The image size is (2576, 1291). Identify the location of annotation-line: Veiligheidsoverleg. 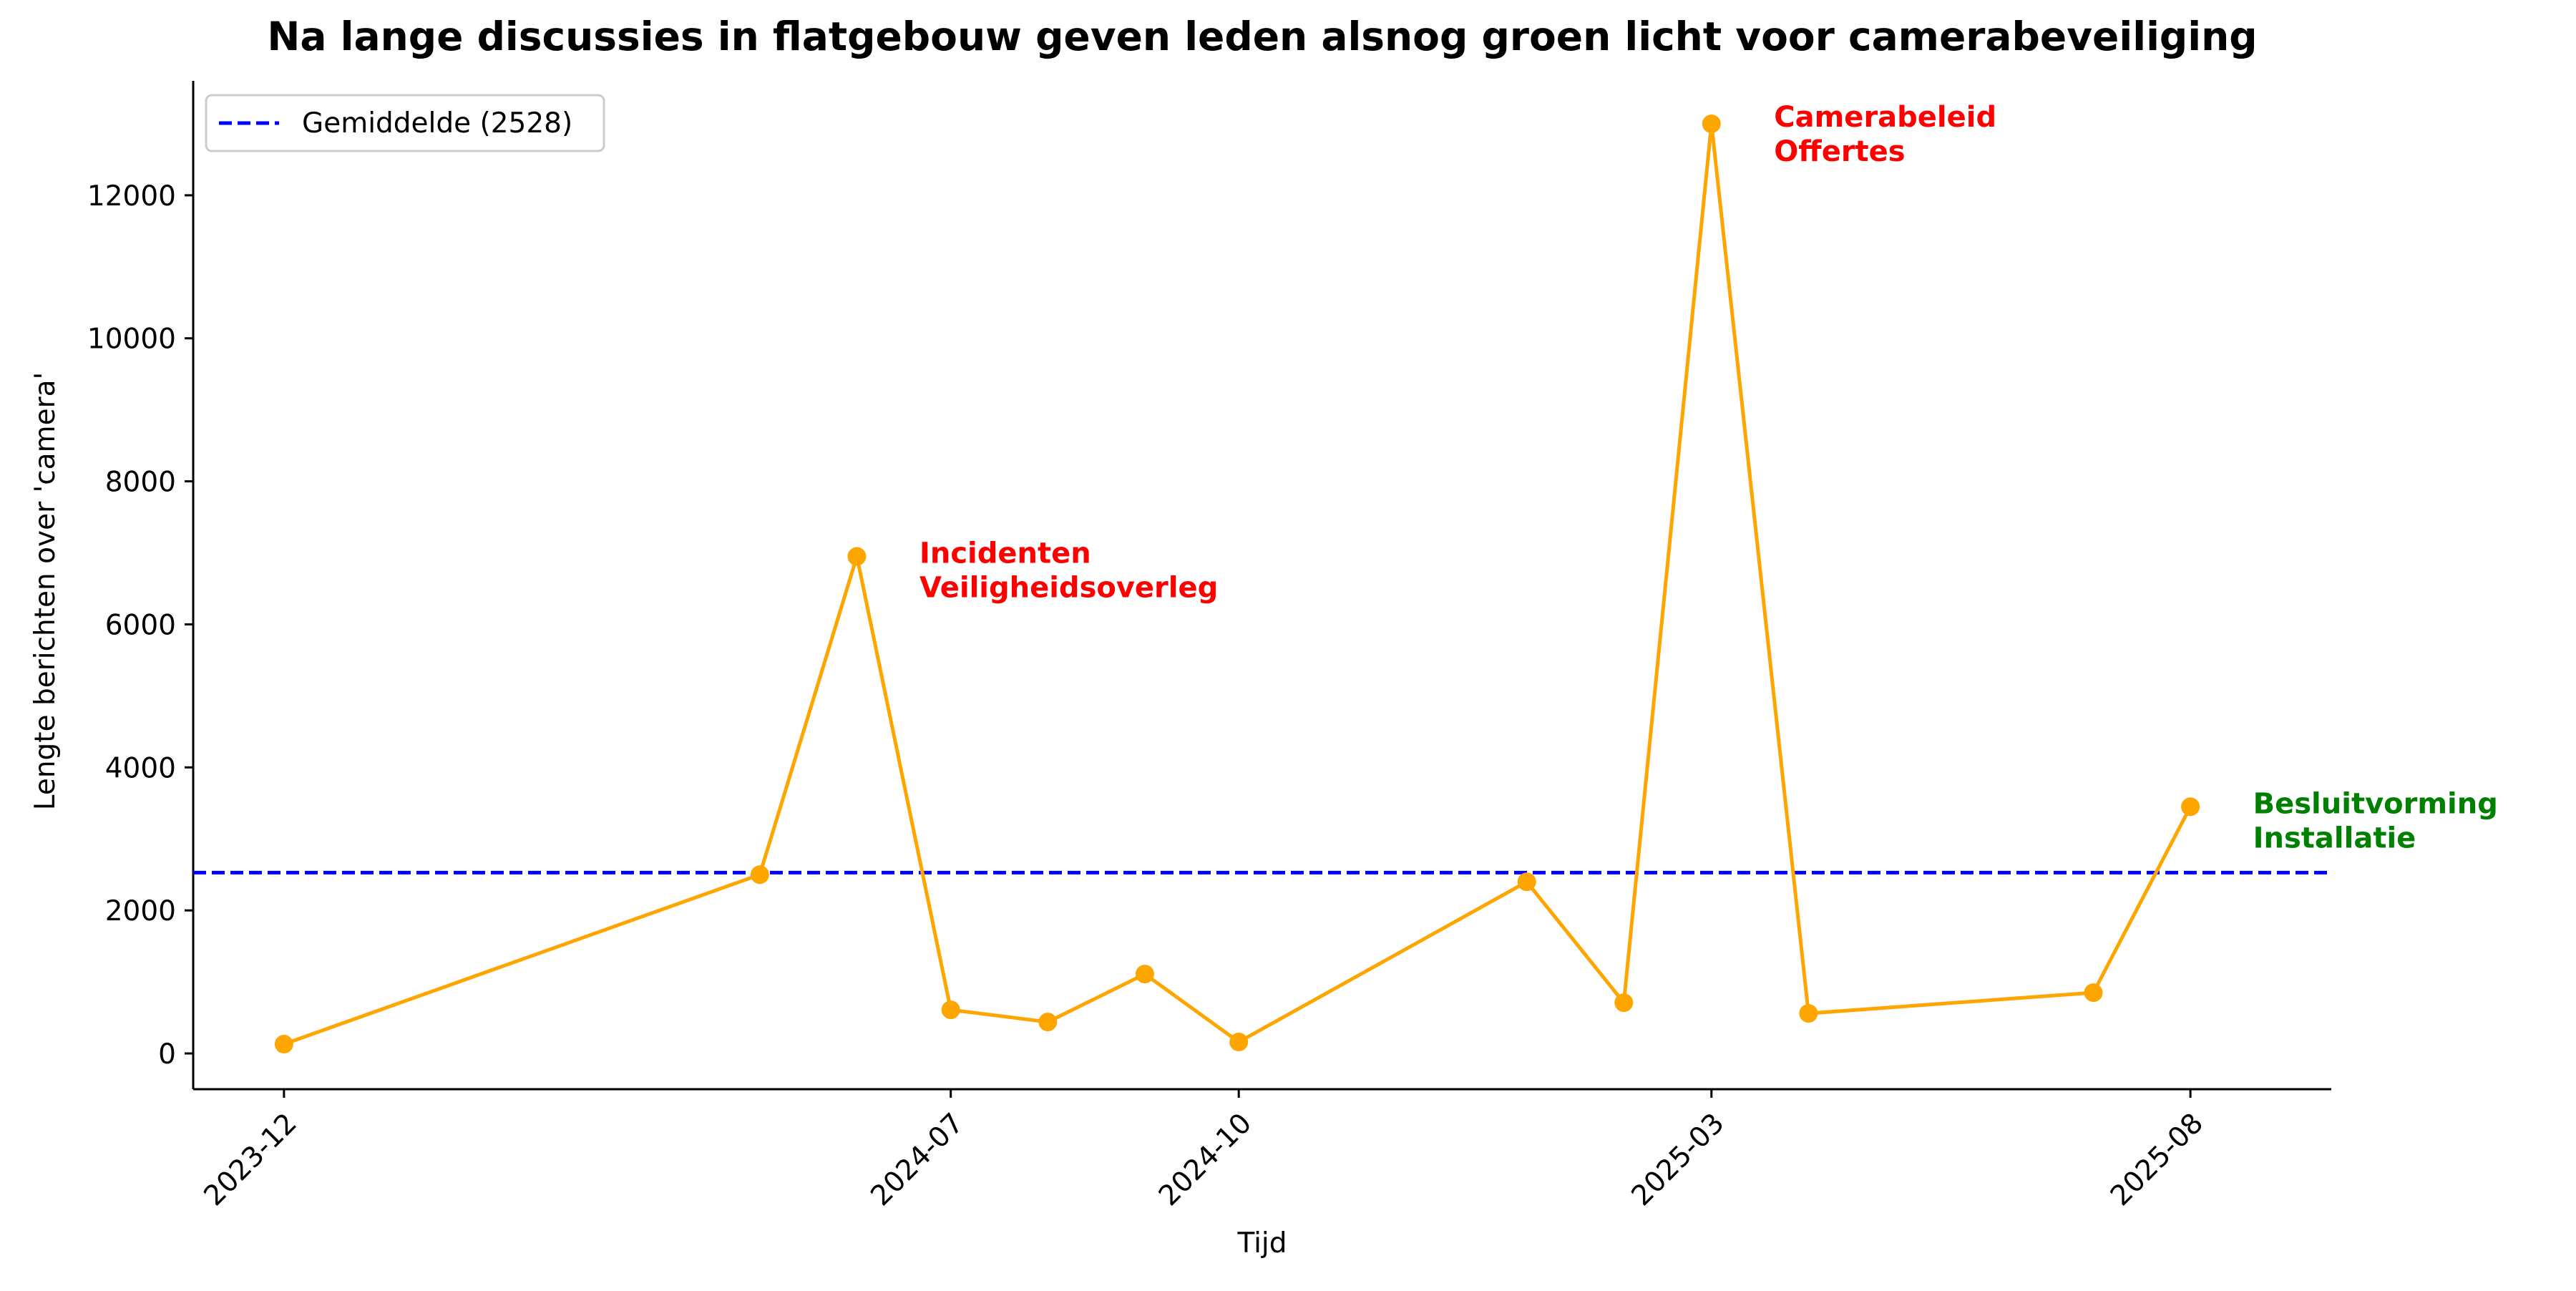
(1068, 588).